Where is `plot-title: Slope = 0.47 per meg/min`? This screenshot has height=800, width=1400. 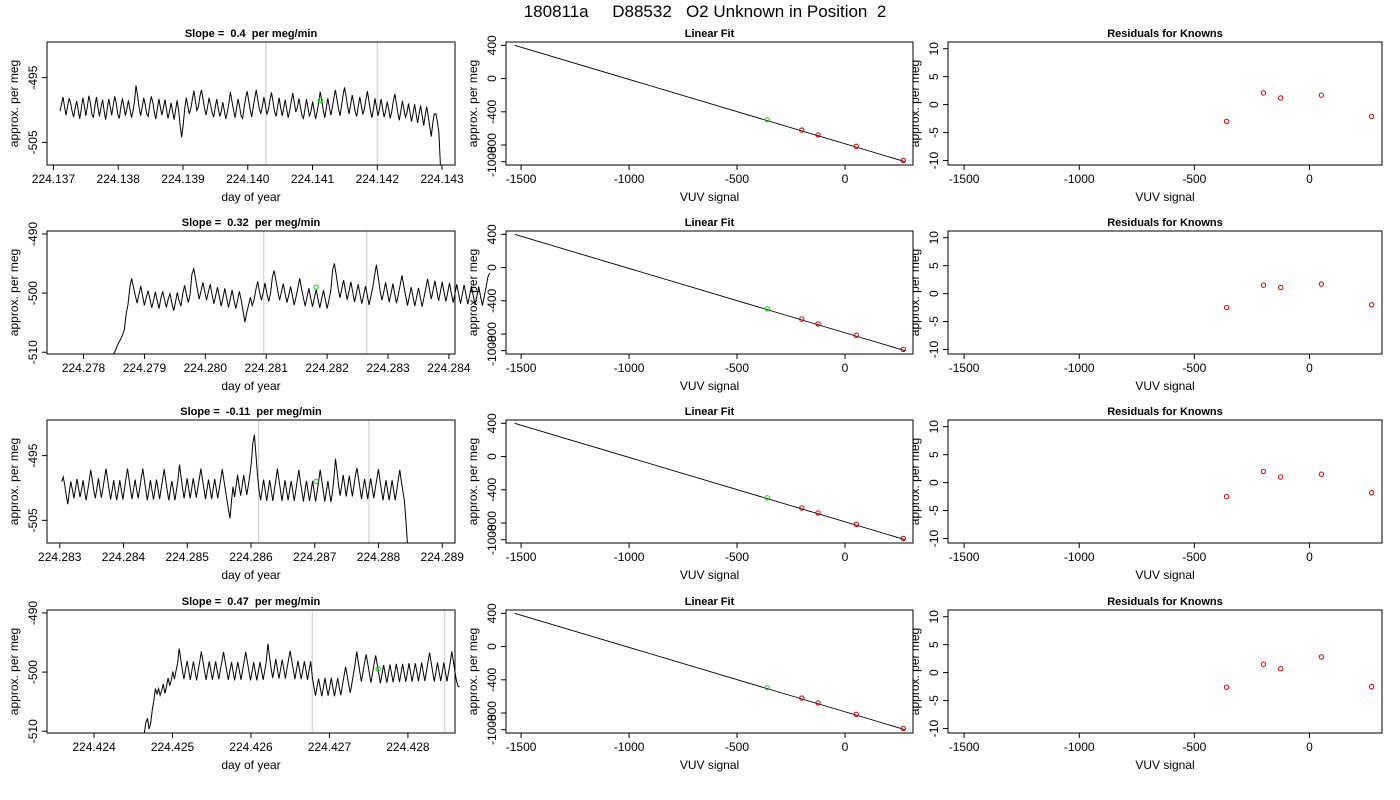
plot-title: Slope = 0.47 per meg/min is located at coordinates (251, 602).